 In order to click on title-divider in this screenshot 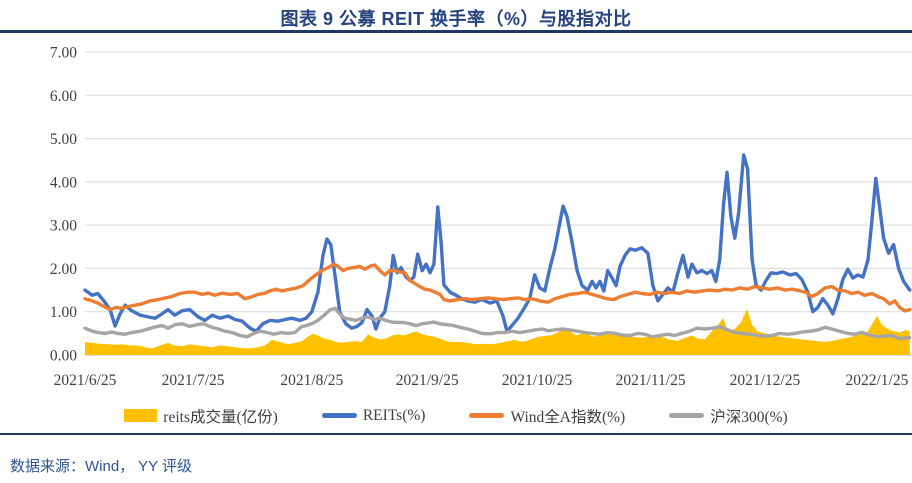, I will do `click(456, 31)`.